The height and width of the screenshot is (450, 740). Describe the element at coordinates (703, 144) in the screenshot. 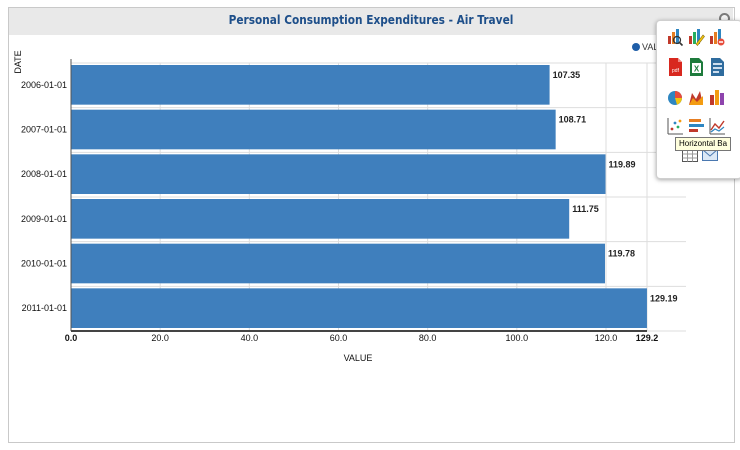

I see `toolbox-tooltip: Horizontal Ba` at that location.